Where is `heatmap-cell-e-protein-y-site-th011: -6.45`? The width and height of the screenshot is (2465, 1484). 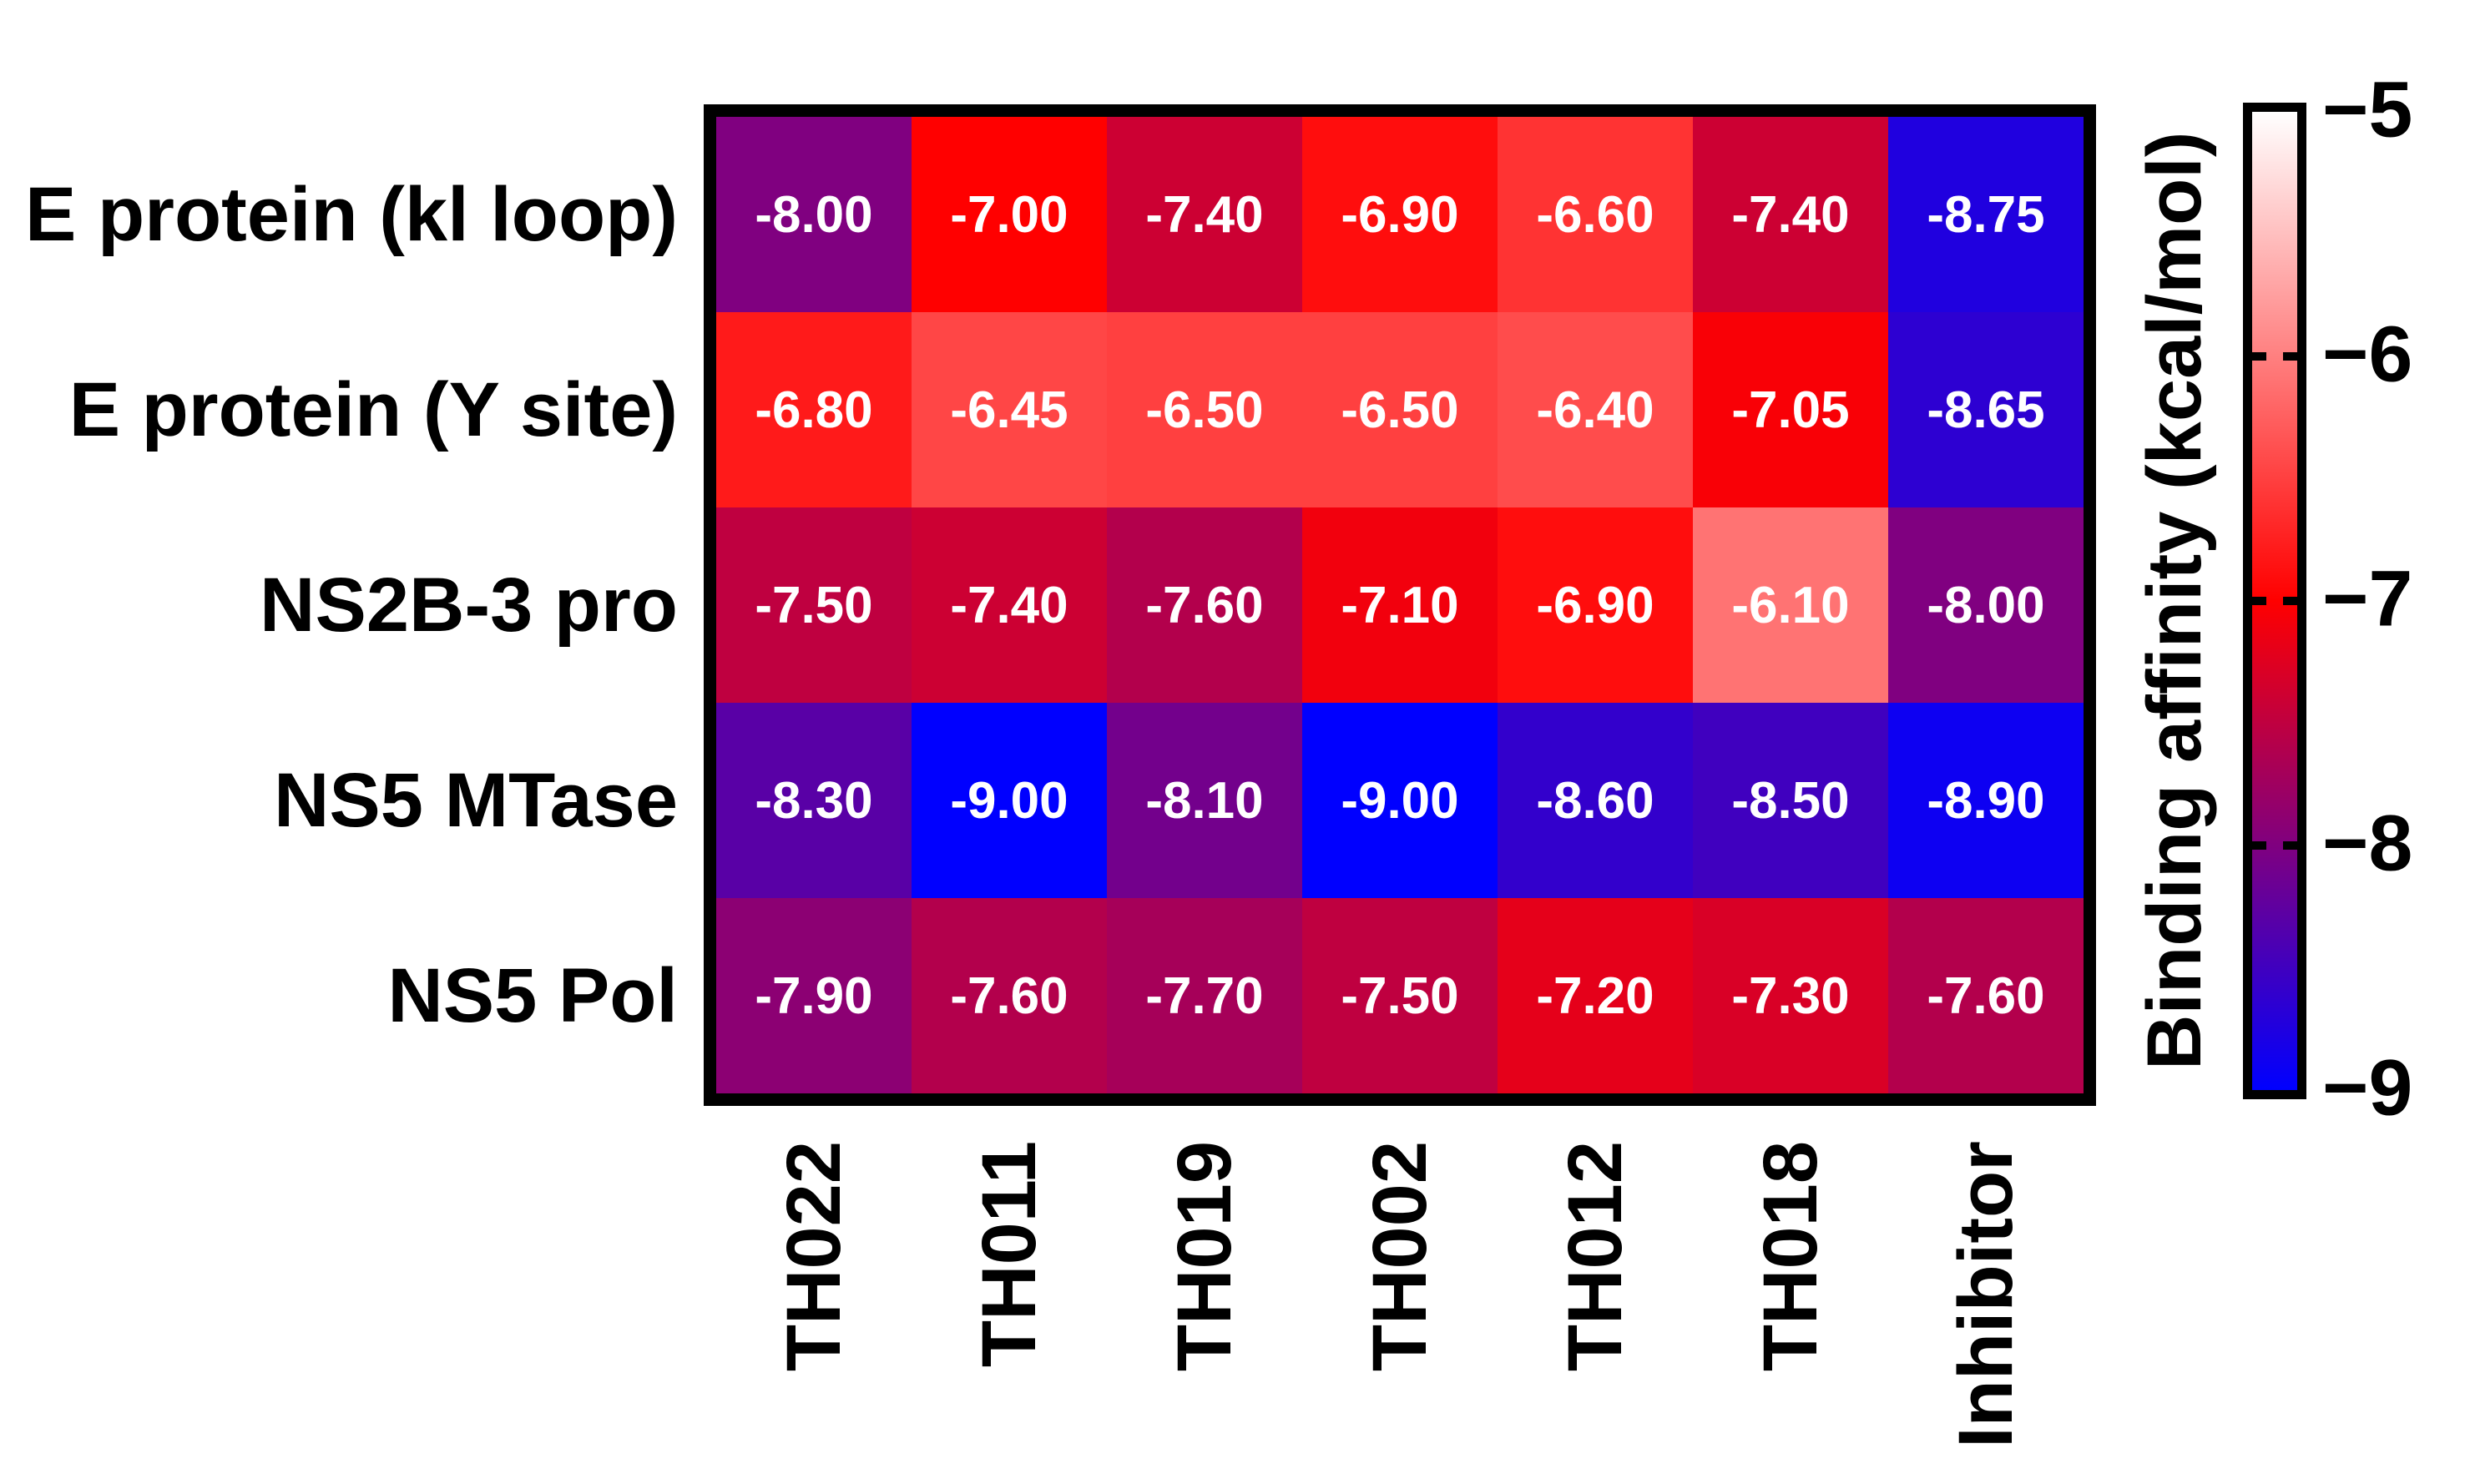
heatmap-cell-e-protein-y-site-th011: -6.45 is located at coordinates (1010, 409).